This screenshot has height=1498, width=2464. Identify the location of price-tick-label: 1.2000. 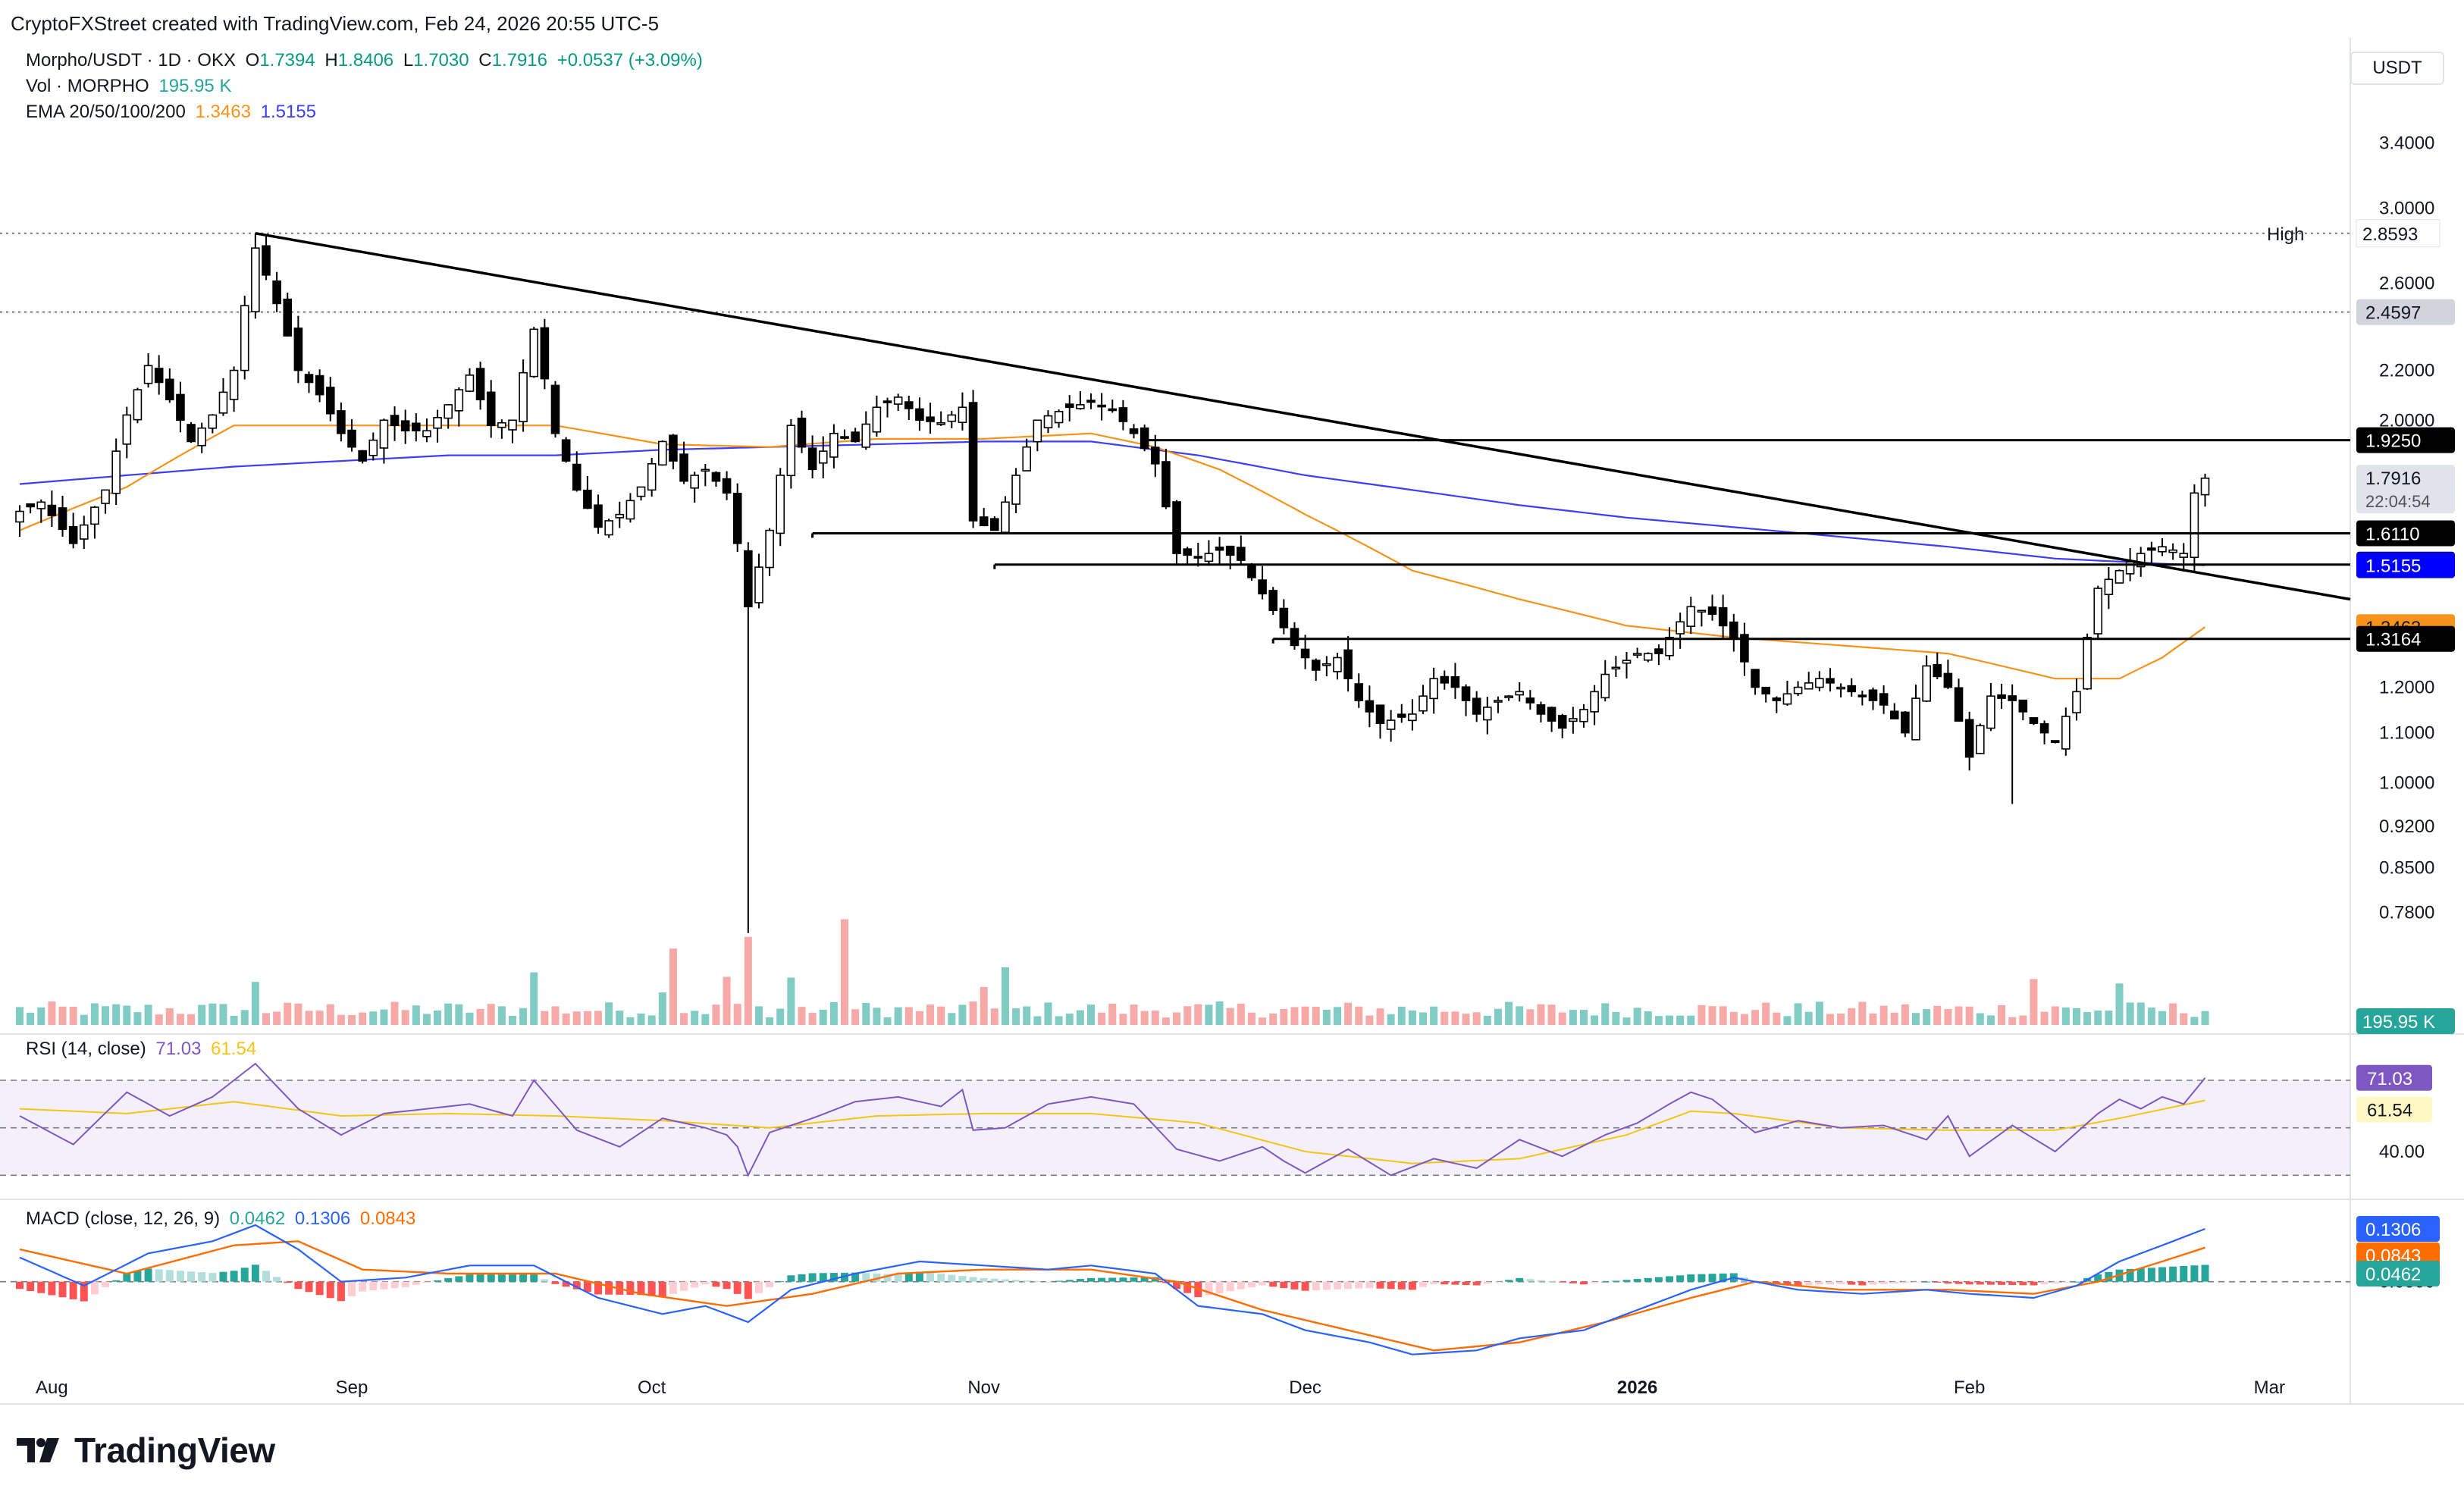
(2407, 688).